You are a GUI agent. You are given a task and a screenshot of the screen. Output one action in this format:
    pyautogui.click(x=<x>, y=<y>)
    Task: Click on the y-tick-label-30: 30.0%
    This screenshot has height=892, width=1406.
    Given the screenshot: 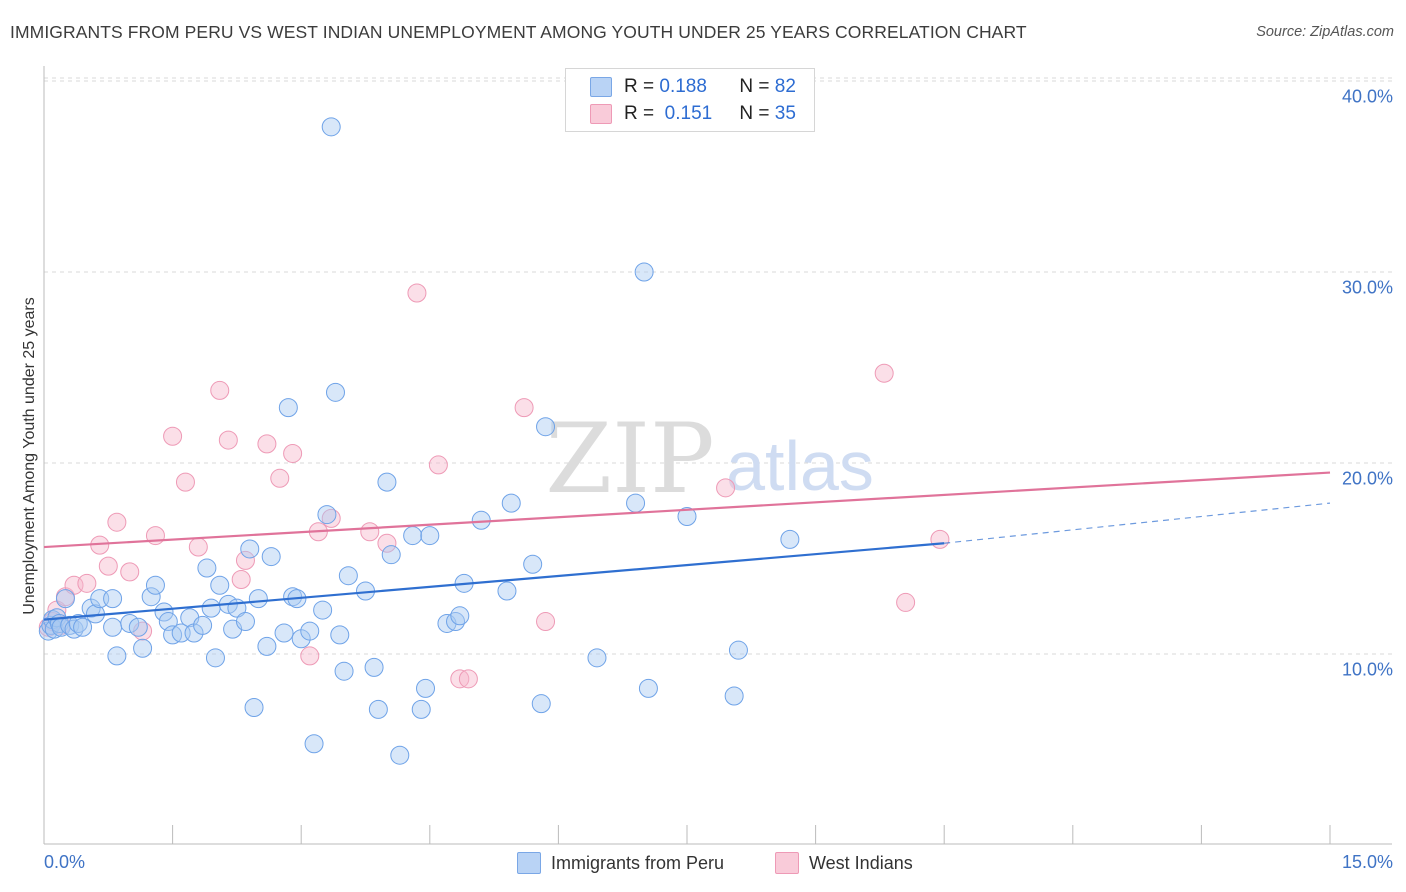 What is the action you would take?
    pyautogui.click(x=1367, y=287)
    